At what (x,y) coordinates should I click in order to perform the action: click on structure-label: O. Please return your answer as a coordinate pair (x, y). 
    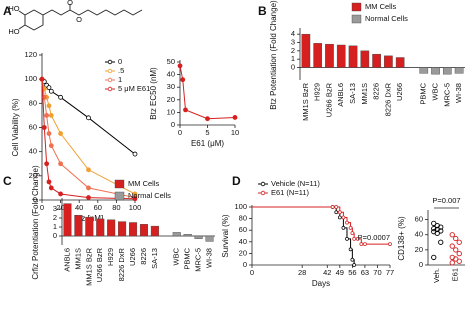
    Looking at the image, I should click on (70, 3).